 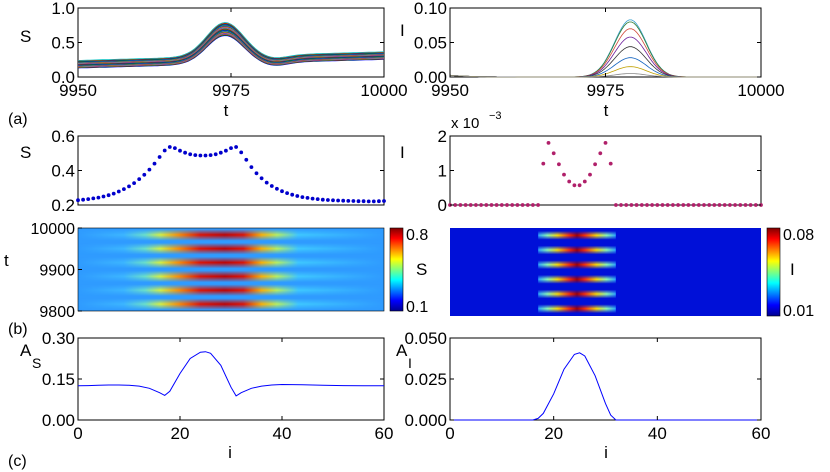 What do you see at coordinates (417, 235) in the screenshot?
I see `colorbar-tick-max: 0.8` at bounding box center [417, 235].